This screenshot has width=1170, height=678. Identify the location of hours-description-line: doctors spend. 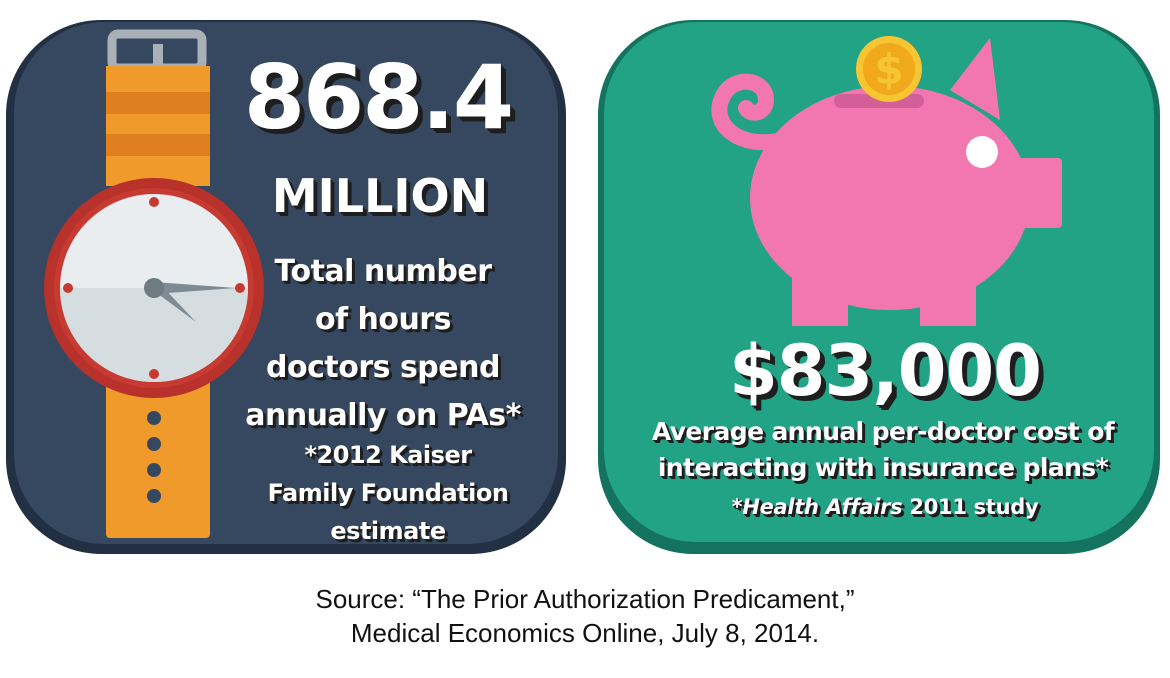
(383, 367).